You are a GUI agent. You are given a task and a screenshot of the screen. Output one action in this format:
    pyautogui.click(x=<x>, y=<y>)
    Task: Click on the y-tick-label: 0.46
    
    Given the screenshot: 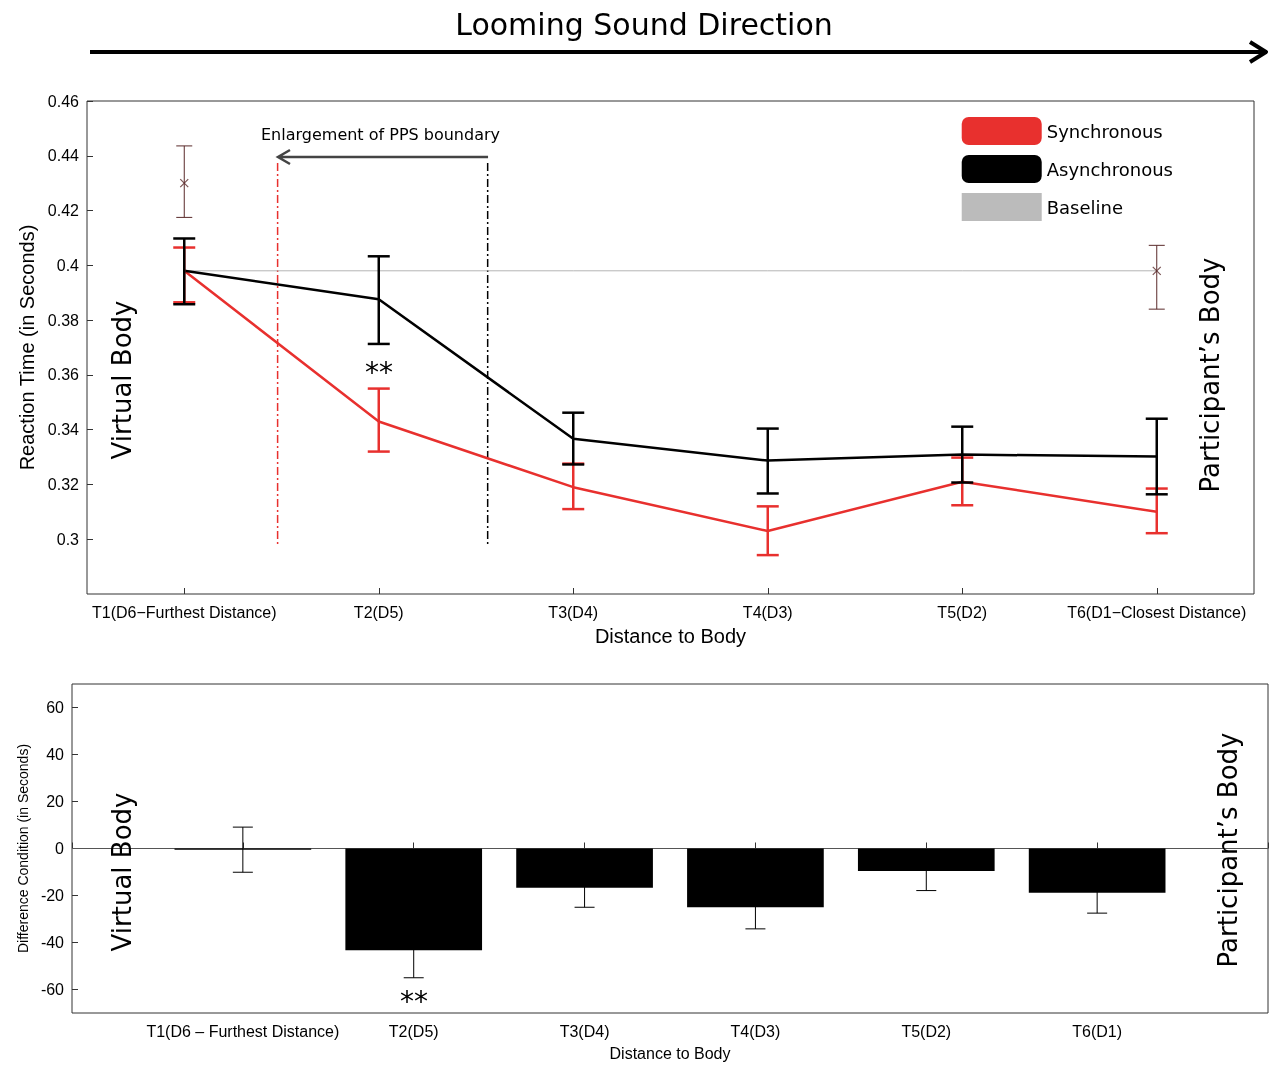 What is the action you would take?
    pyautogui.click(x=63, y=101)
    